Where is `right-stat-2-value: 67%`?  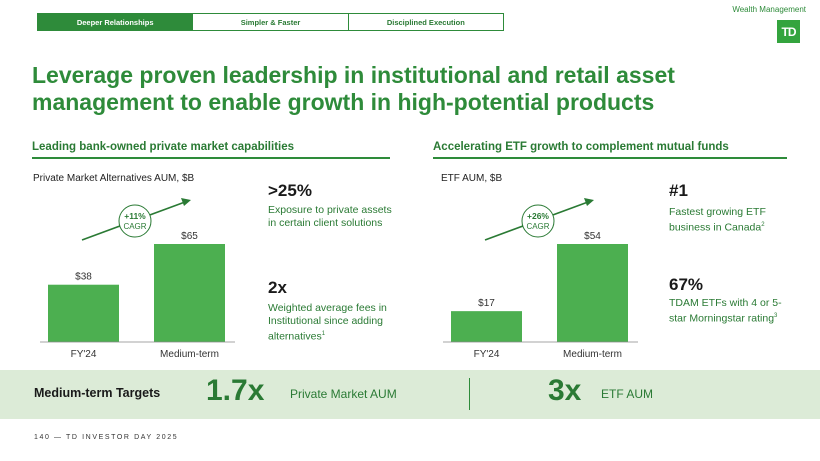
right-stat-2-value: 67% is located at coordinates (686, 284).